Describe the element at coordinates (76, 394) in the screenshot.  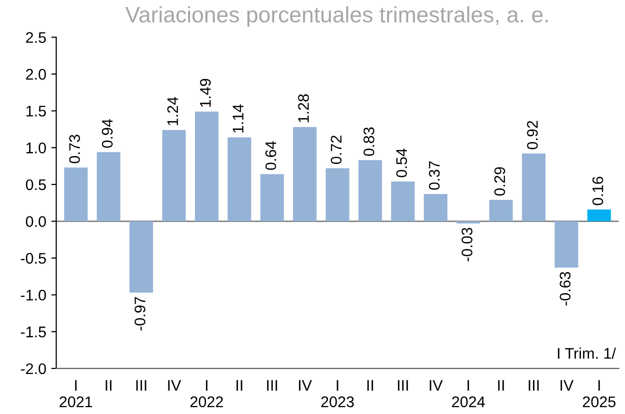
I see `x-tick-label: I 2021` at that location.